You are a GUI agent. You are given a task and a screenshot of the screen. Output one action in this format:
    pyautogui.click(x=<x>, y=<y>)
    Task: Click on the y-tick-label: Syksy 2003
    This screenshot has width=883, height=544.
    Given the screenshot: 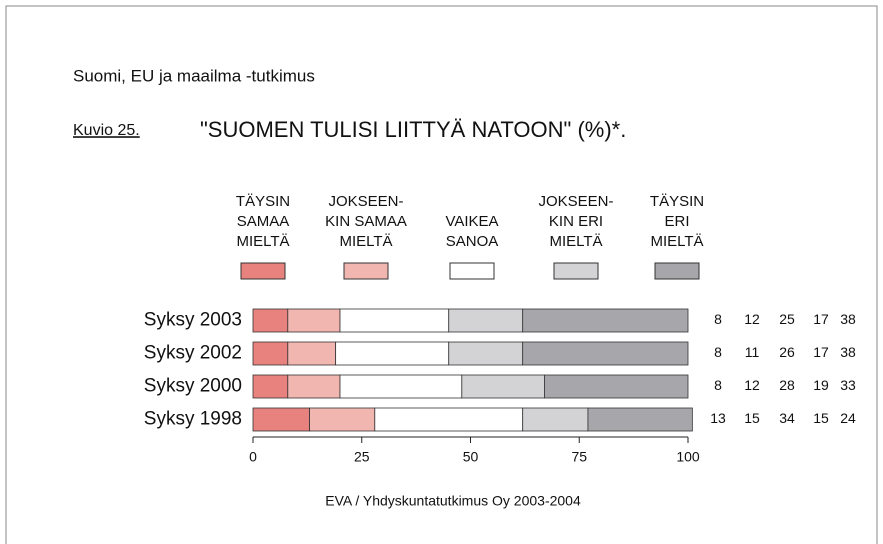 What is the action you would take?
    pyautogui.click(x=193, y=320)
    